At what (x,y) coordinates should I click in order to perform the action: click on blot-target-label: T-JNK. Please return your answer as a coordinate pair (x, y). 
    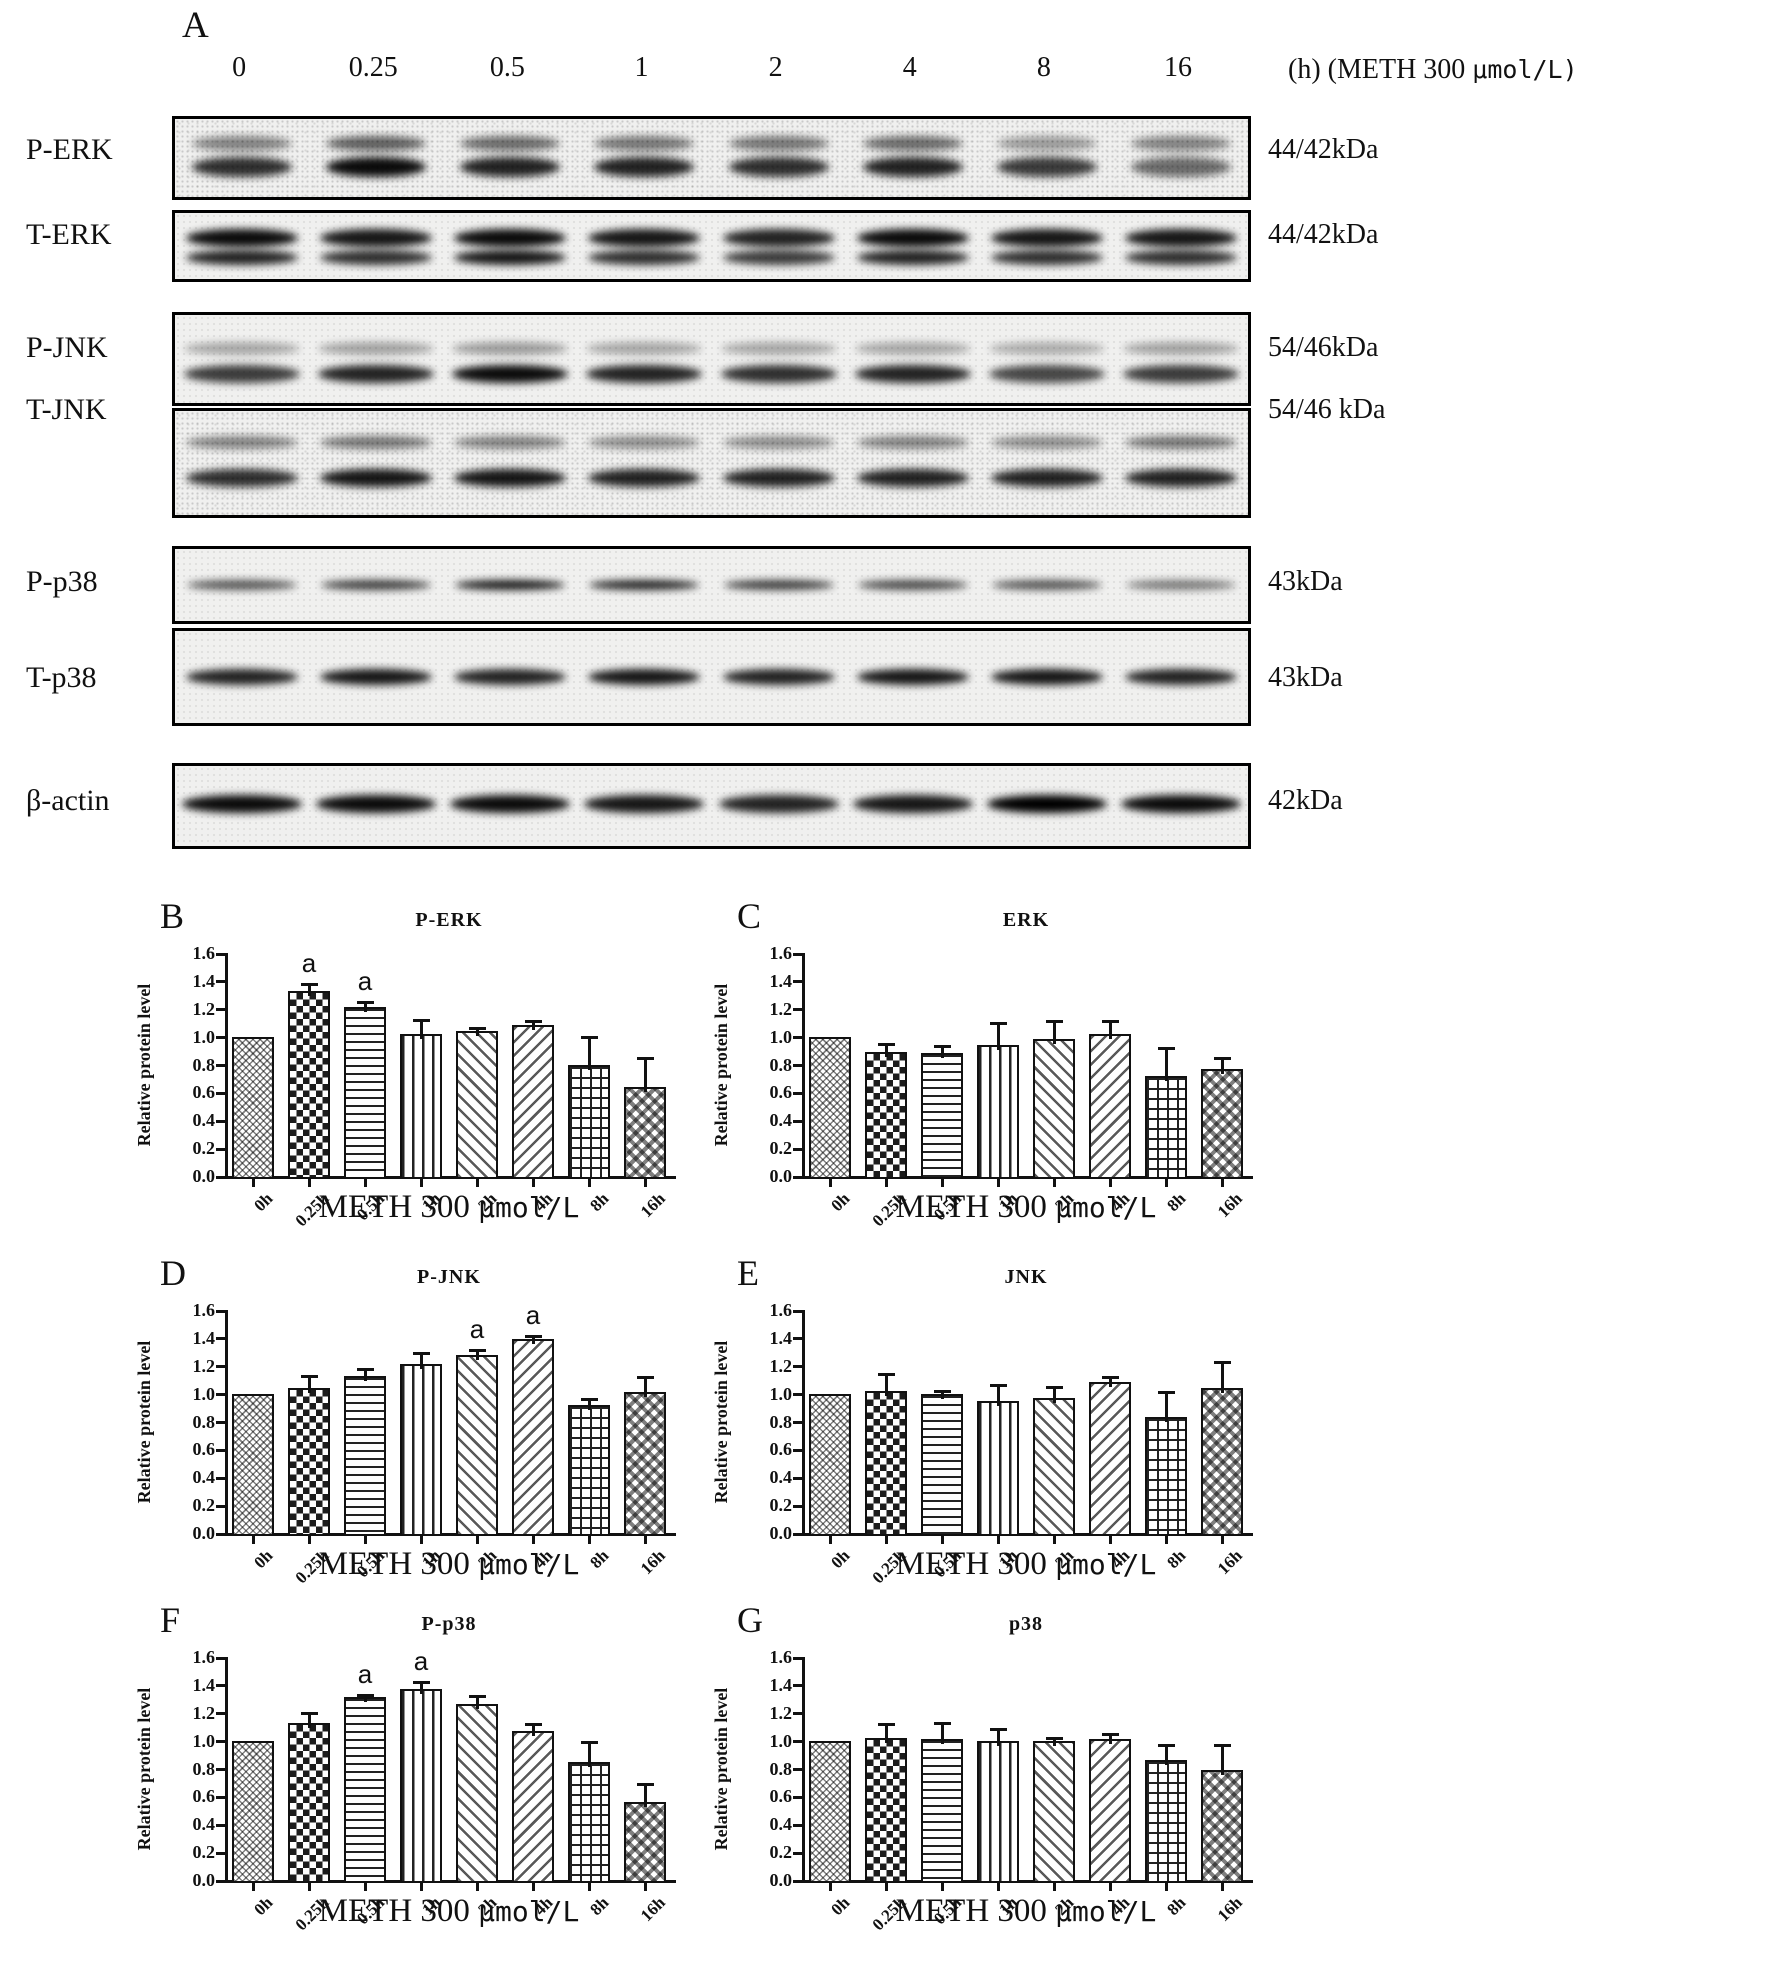
    Looking at the image, I should click on (66, 409).